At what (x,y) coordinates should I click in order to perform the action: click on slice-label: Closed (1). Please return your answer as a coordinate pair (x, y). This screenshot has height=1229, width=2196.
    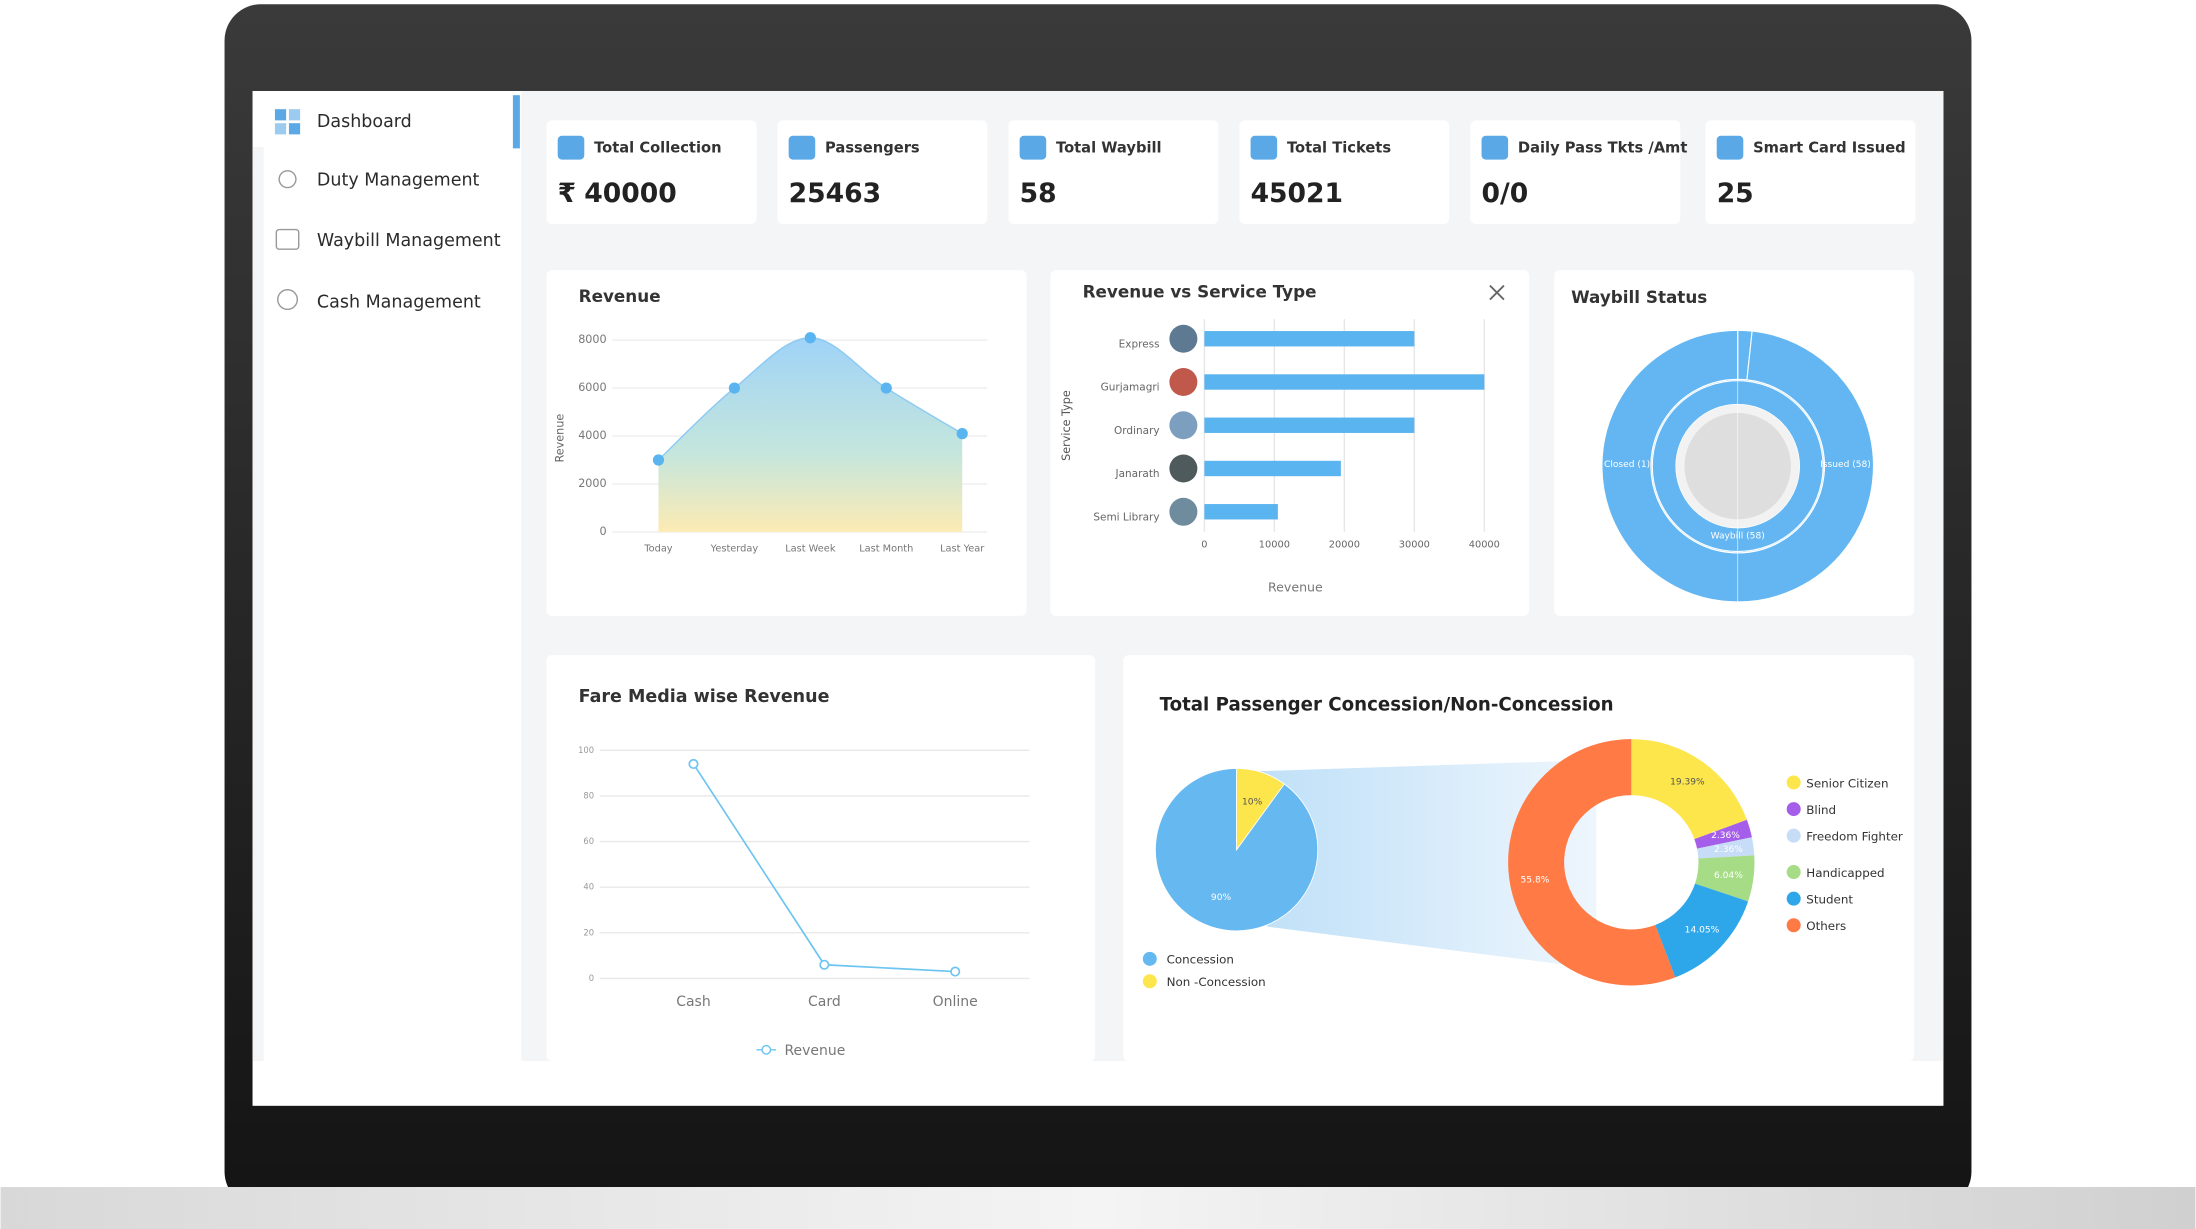
    Looking at the image, I should click on (1627, 465).